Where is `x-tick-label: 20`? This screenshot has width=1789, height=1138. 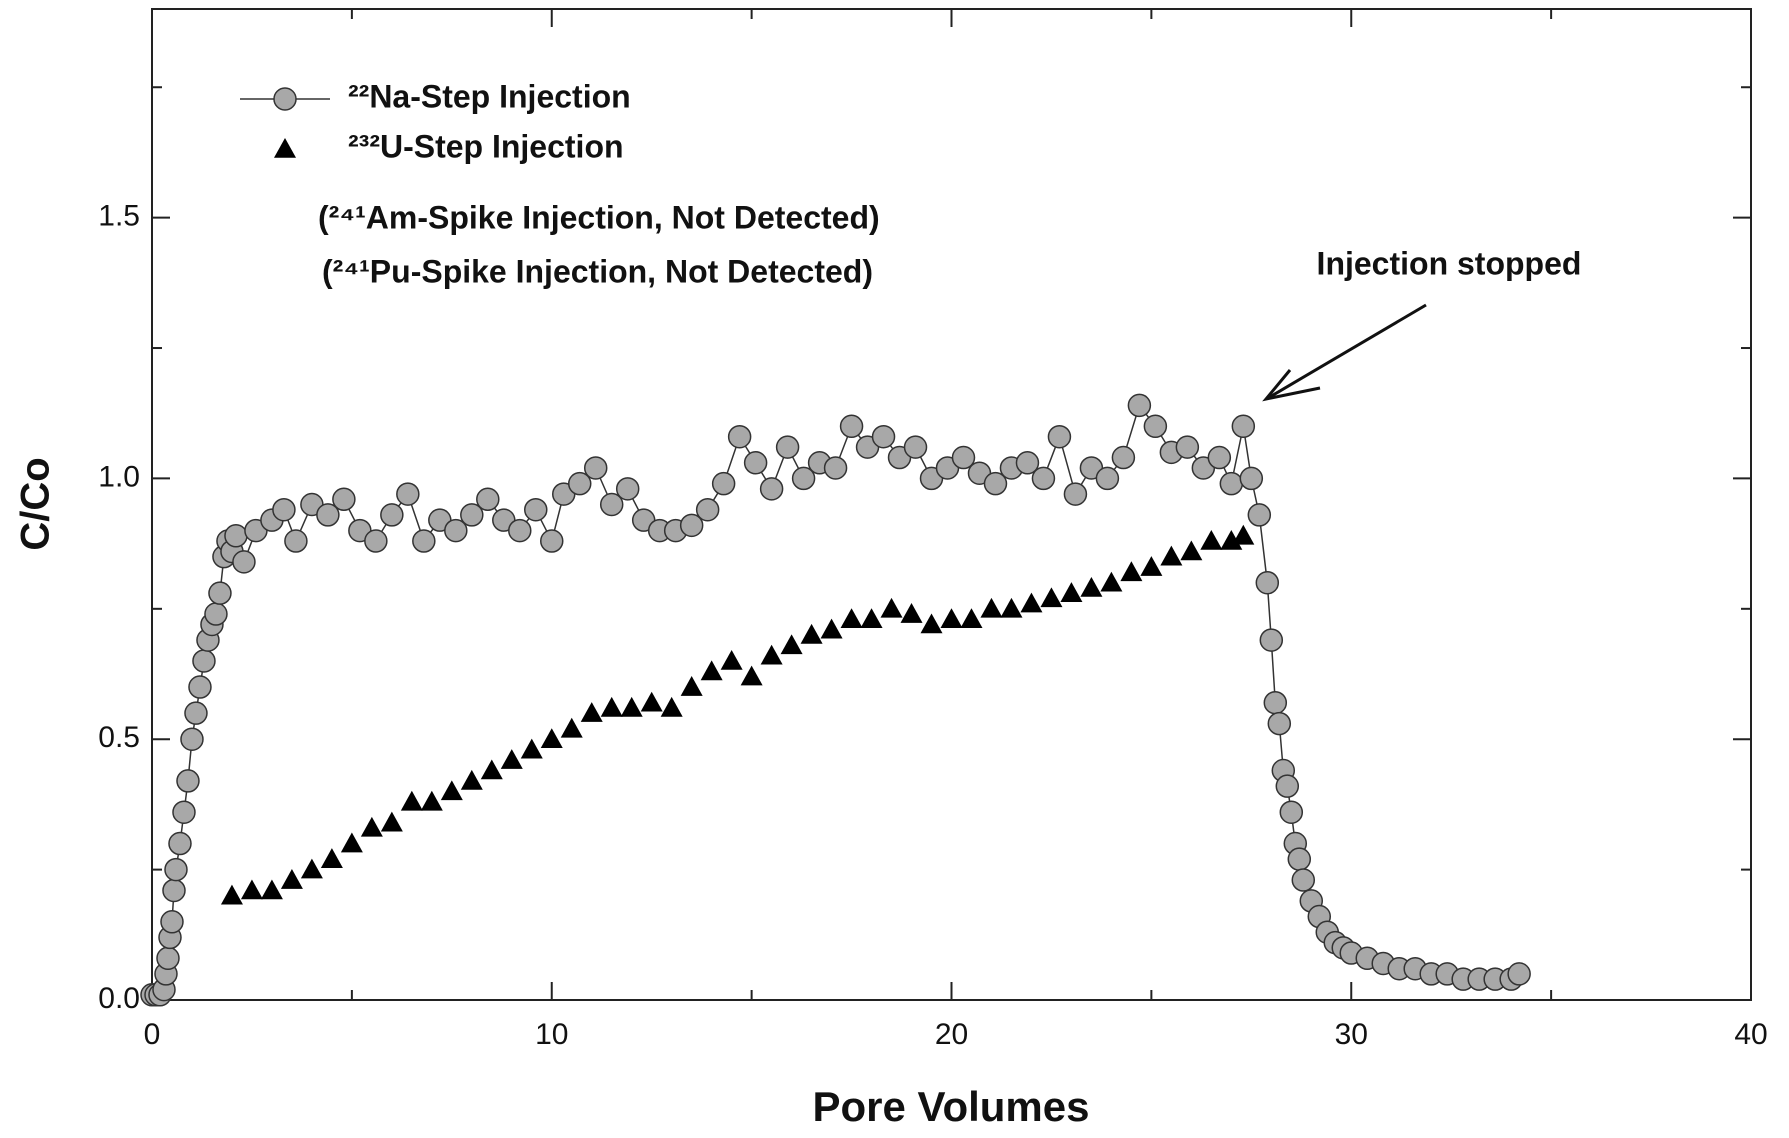
x-tick-label: 20 is located at coordinates (951, 1034).